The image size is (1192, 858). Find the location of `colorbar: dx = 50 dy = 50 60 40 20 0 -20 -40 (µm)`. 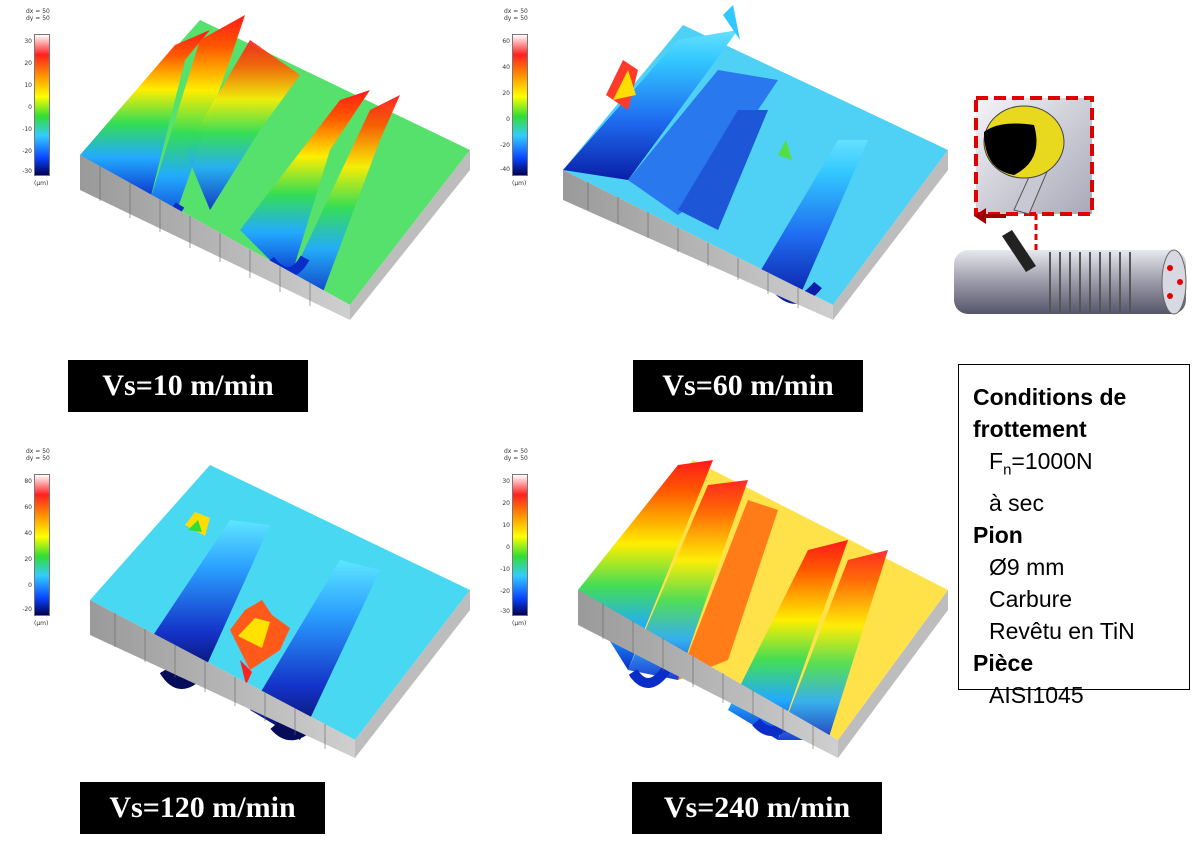

colorbar: dx = 50 dy = 50 60 40 20 0 -20 -40 (µm) is located at coordinates (520, 97).